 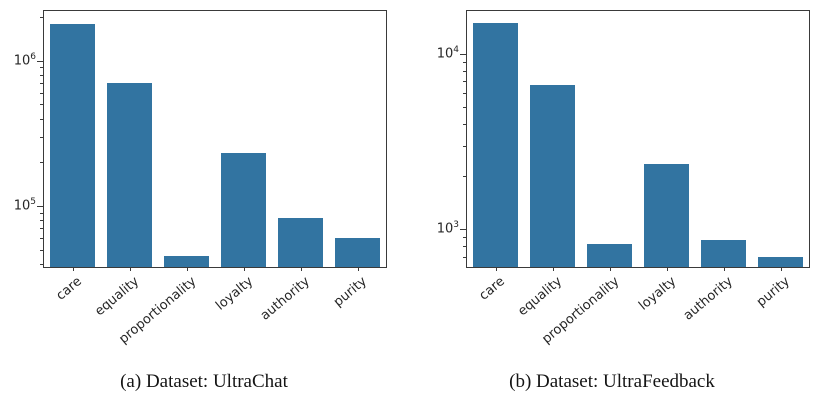 I want to click on y-tick-label: 103, so click(x=447, y=228).